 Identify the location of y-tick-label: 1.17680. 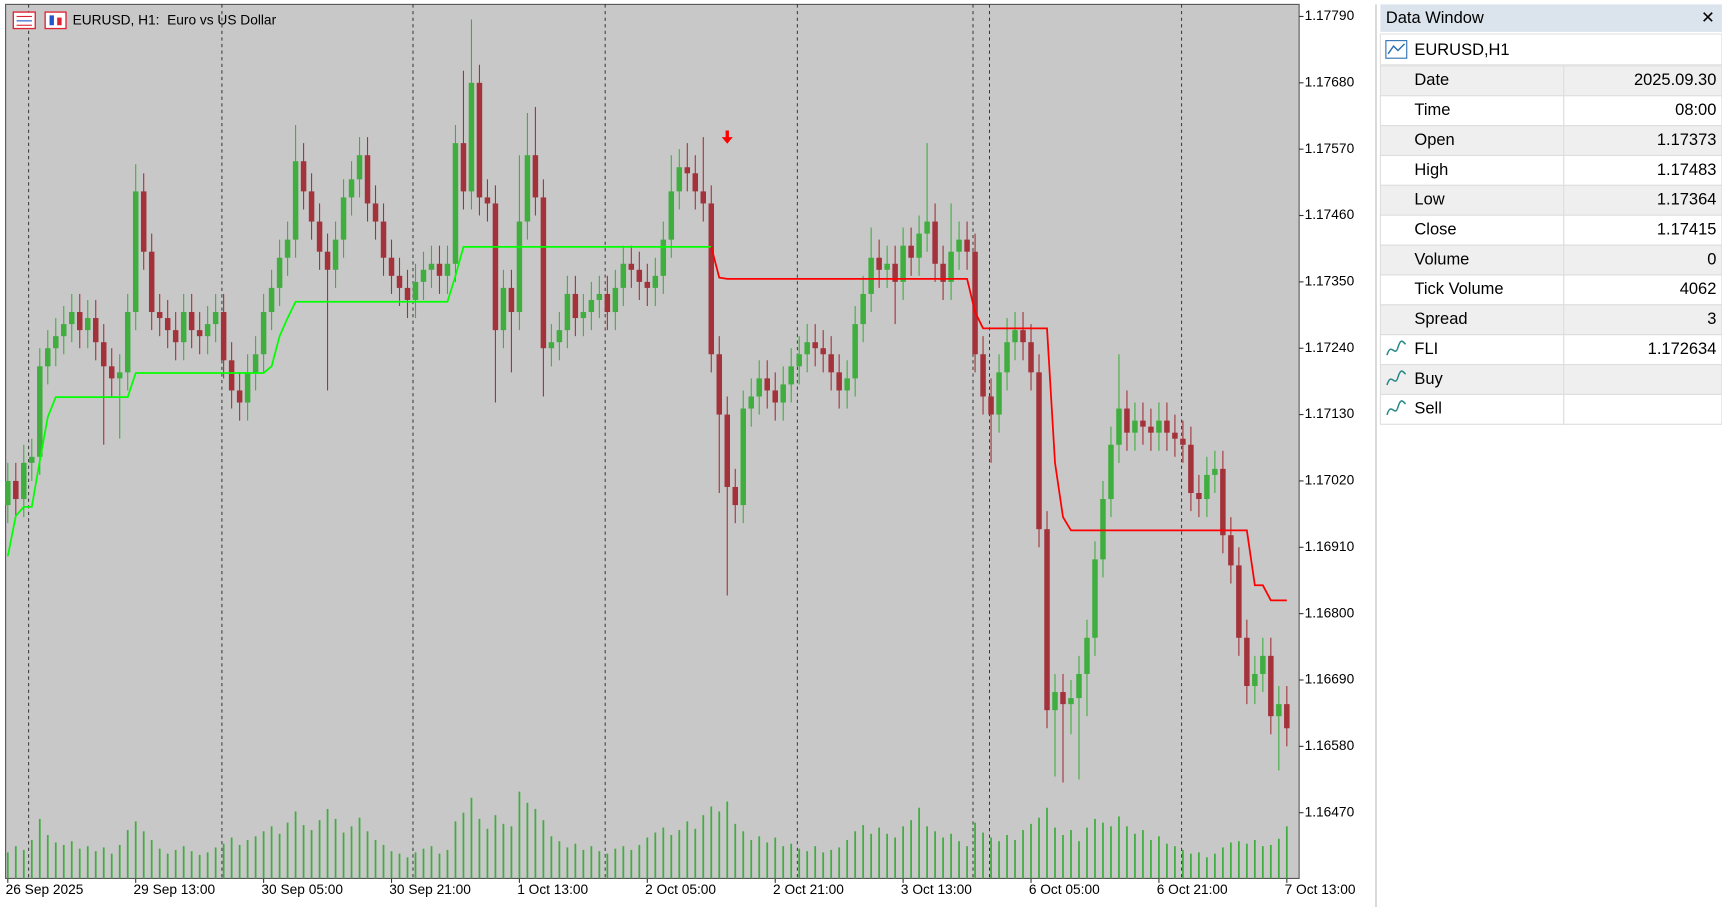
(1330, 81).